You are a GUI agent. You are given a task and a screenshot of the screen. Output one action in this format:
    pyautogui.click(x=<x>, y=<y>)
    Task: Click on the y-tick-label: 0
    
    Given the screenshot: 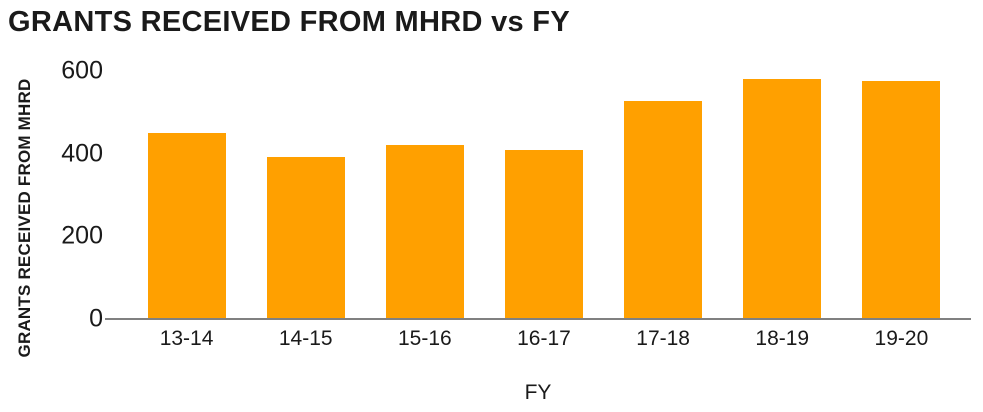 What is the action you would take?
    pyautogui.click(x=96, y=318)
    